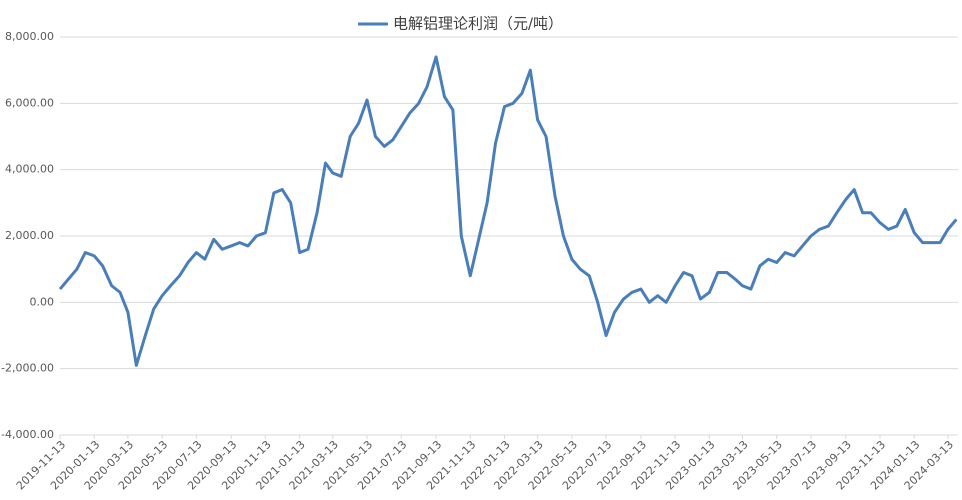 The width and height of the screenshot is (962, 500). I want to click on y-tick-label: -4,000.00, so click(27, 434).